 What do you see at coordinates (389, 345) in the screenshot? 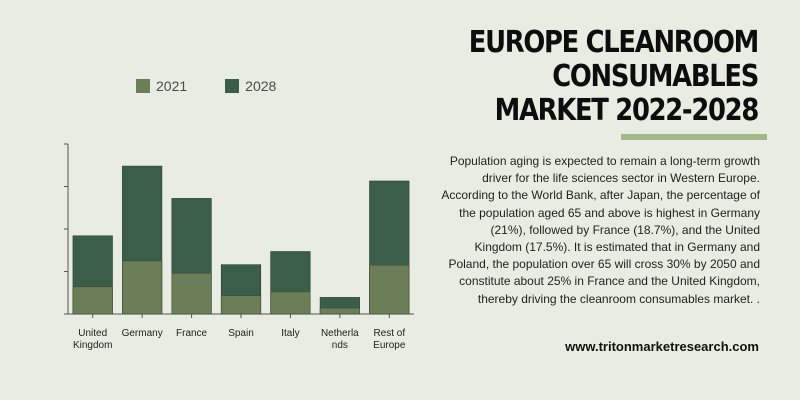
I see `x-tick-label-line: Europe` at bounding box center [389, 345].